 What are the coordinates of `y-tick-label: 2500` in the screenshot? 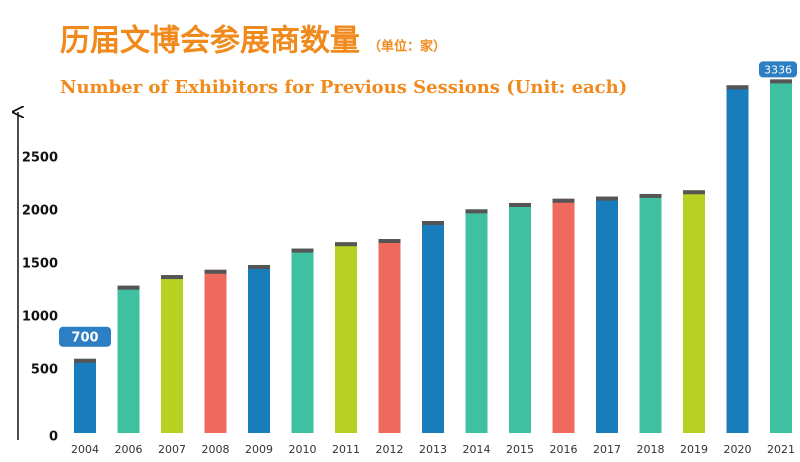 It's located at (40, 158).